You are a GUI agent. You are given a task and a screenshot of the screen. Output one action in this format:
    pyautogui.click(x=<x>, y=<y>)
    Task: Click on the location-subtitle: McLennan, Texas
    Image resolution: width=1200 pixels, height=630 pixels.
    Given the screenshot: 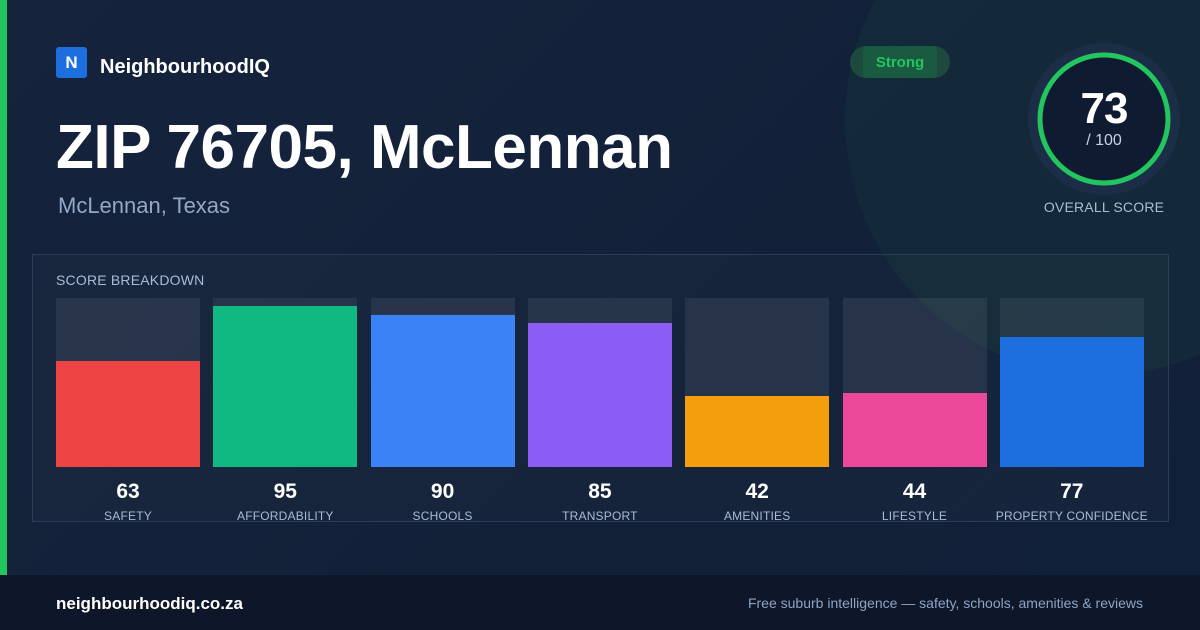 What is the action you would take?
    pyautogui.click(x=144, y=205)
    